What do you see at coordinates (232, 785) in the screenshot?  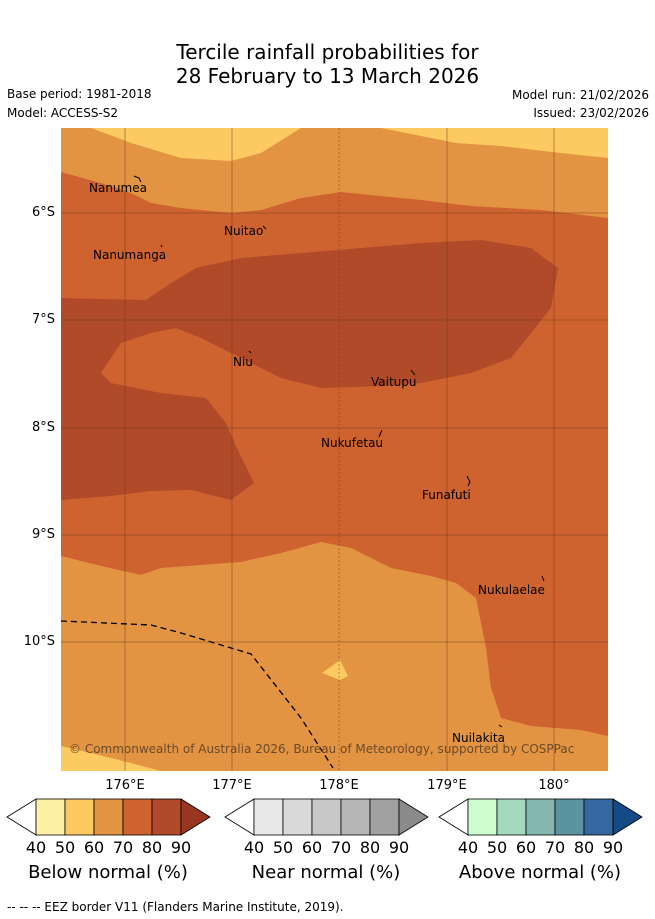 I see `x-tick-label: 177°E` at bounding box center [232, 785].